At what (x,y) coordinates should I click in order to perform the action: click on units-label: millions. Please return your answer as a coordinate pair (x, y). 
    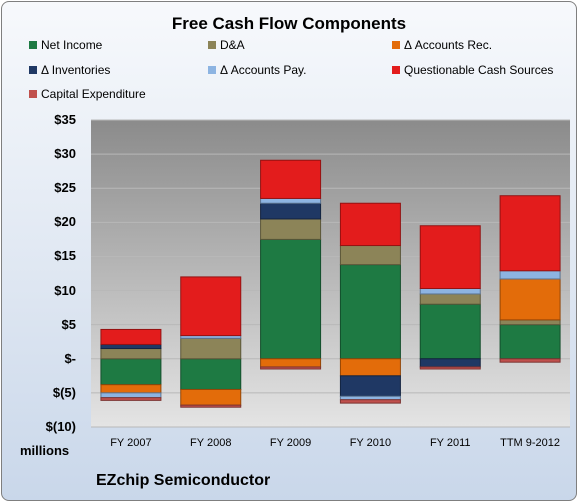
    Looking at the image, I should click on (45, 450).